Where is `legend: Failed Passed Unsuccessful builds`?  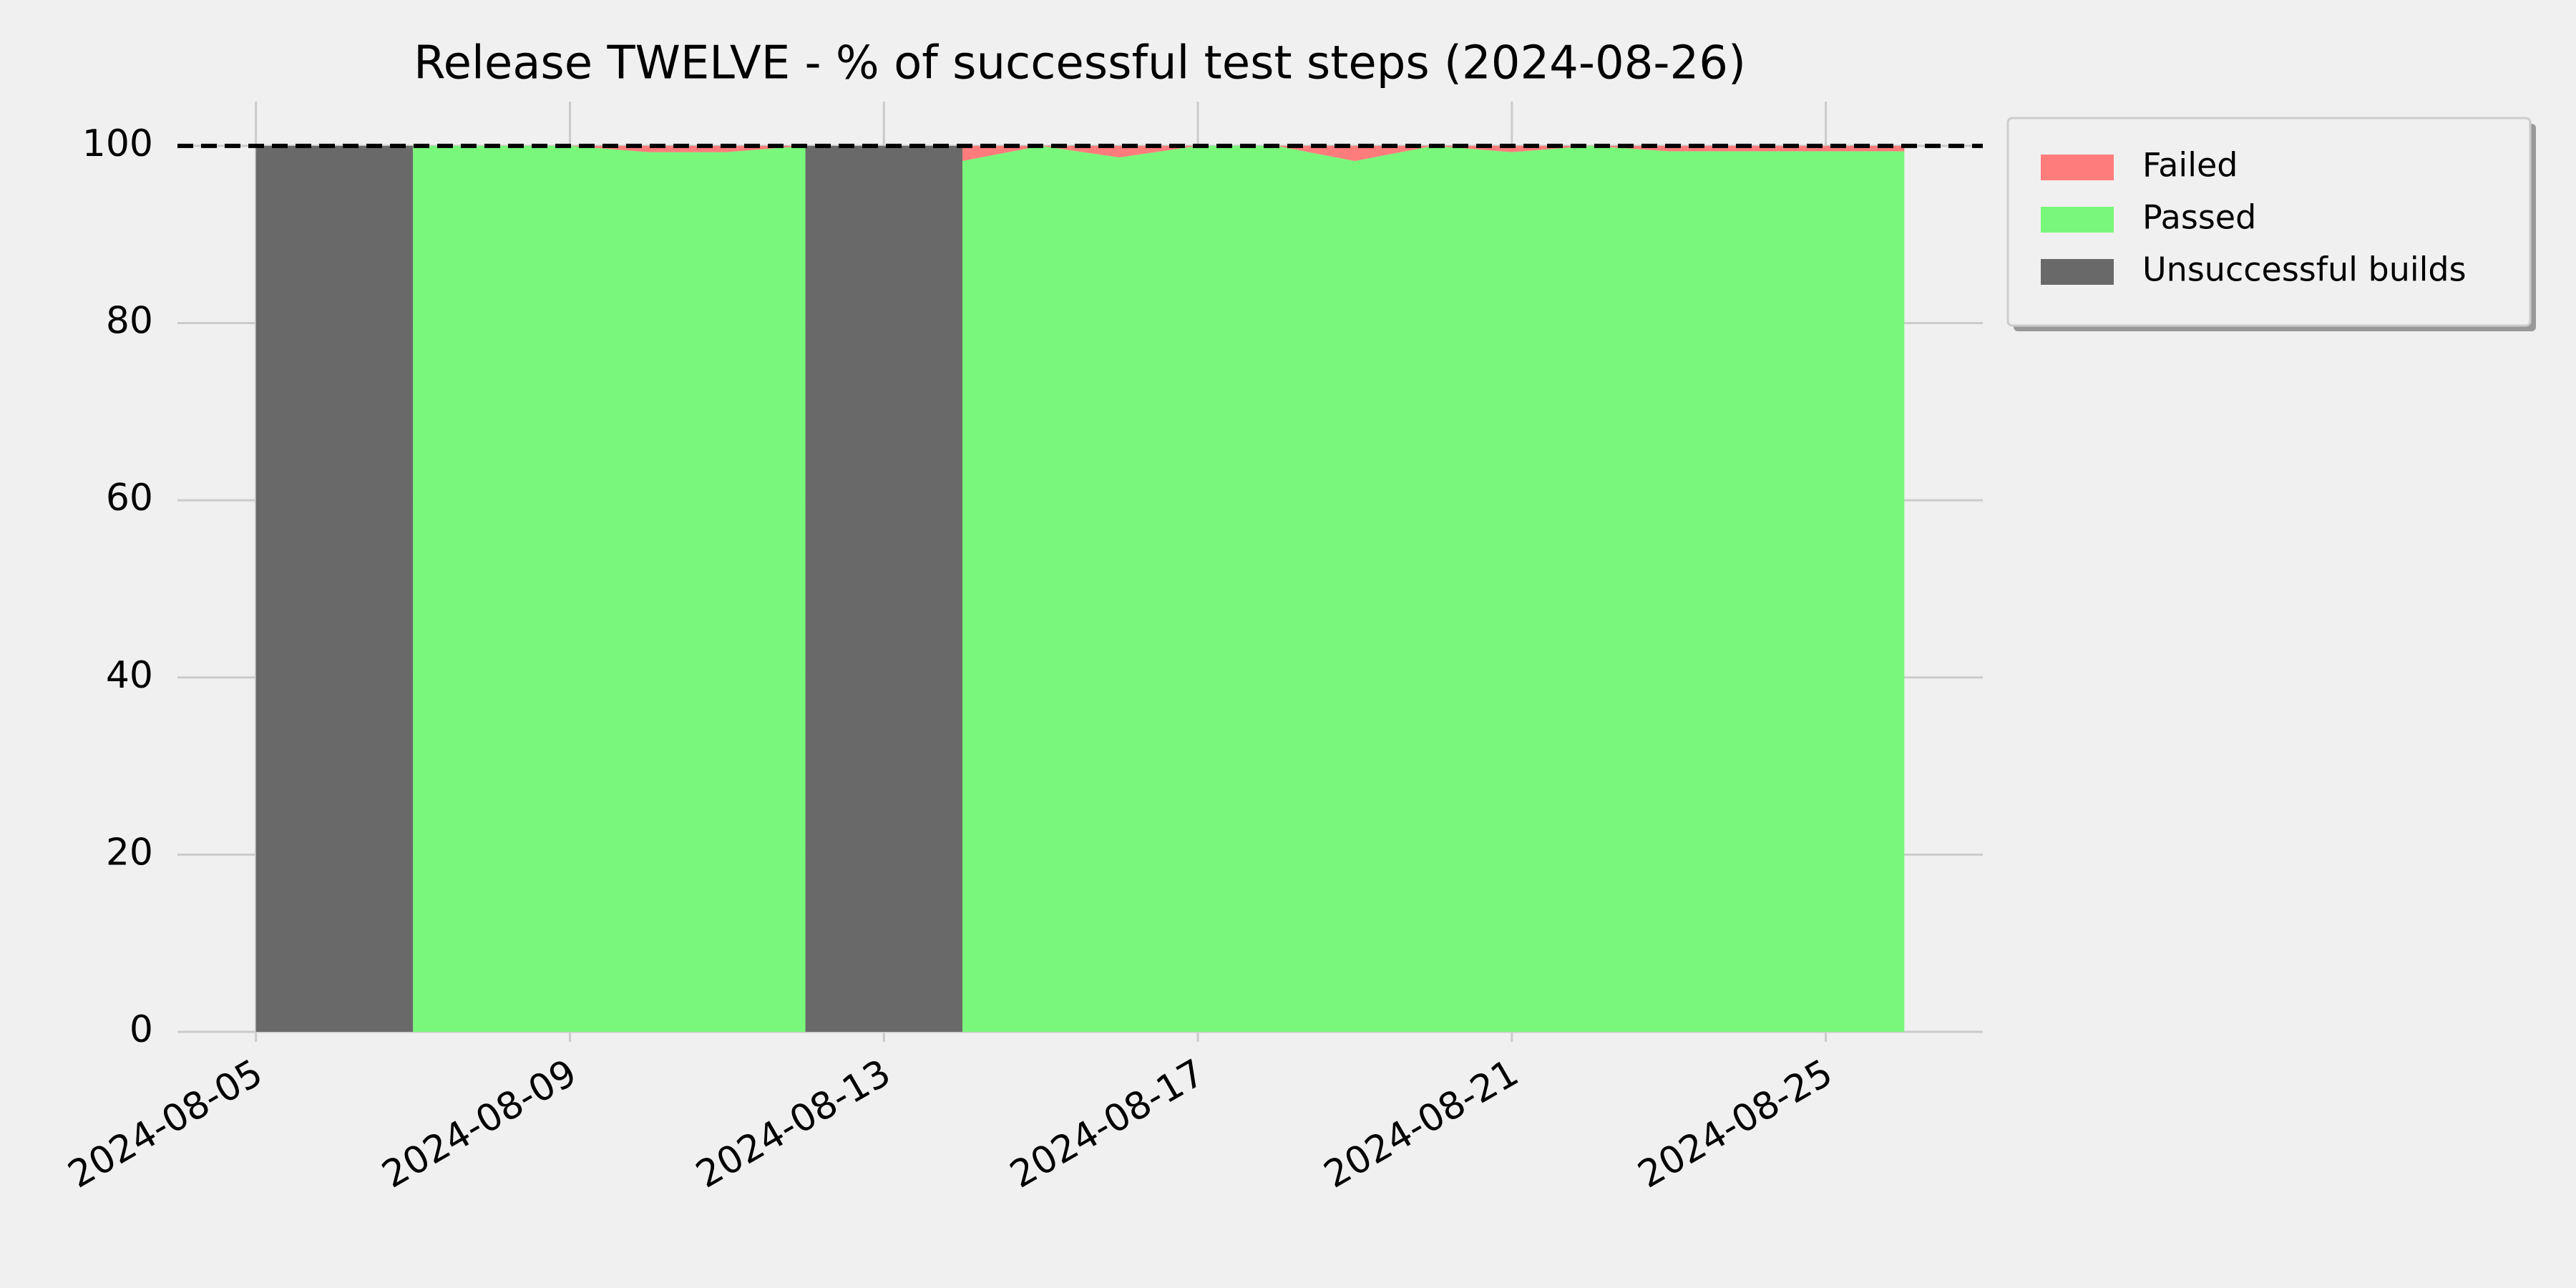 legend: Failed Passed Unsuccessful builds is located at coordinates (2271, 224).